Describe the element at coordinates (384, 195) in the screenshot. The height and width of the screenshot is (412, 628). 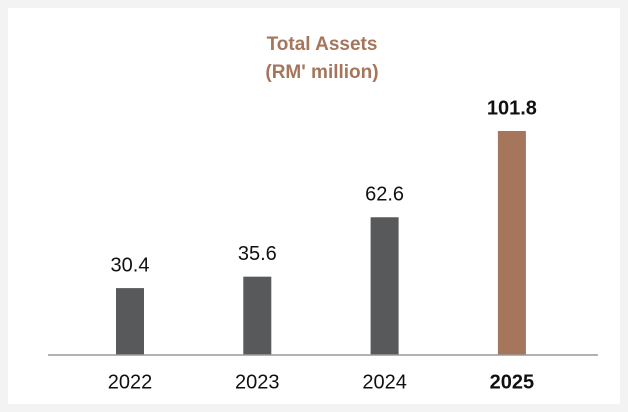
I see `value-label: 62.6` at that location.